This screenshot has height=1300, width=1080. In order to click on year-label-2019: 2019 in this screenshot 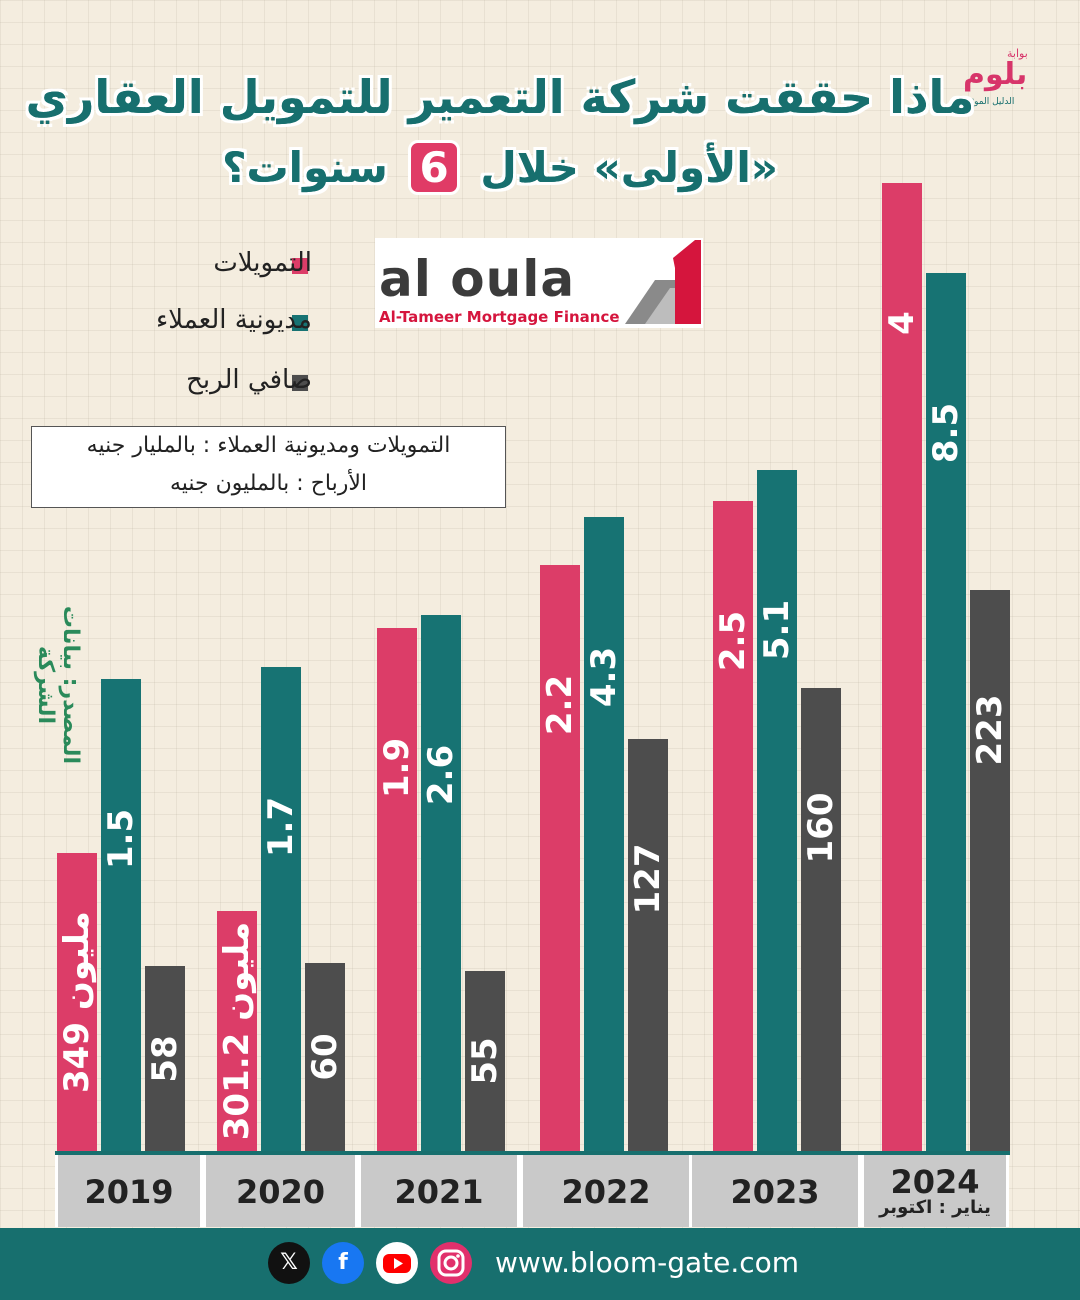, I will do `click(129, 1192)`.